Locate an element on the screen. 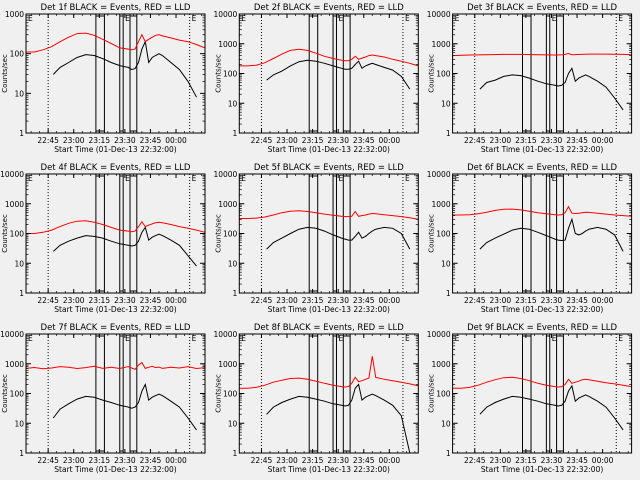  chart-title: Det 3f BLACK = Events, RED = LLD is located at coordinates (542, 8).